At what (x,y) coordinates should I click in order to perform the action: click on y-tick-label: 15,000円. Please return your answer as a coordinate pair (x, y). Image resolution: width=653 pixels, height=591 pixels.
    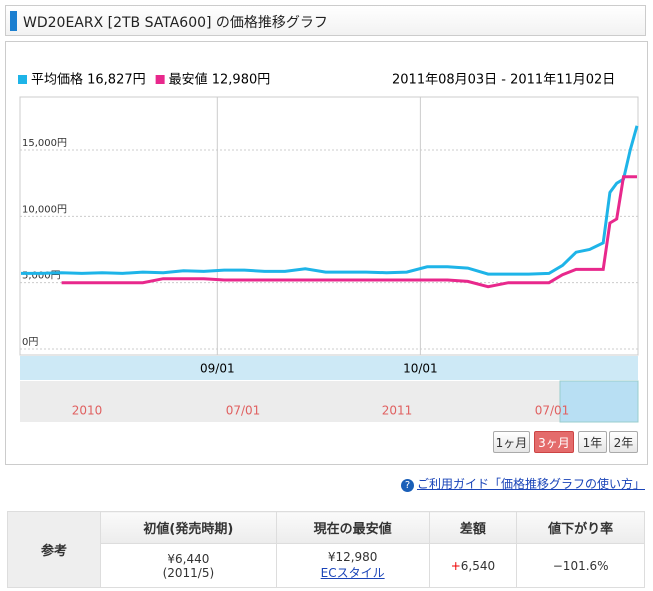
    Looking at the image, I should click on (44, 143).